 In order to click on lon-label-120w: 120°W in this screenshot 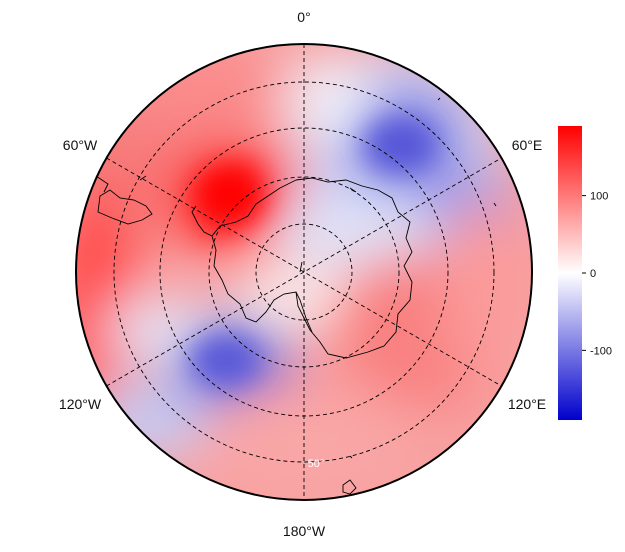, I will do `click(80, 404)`.